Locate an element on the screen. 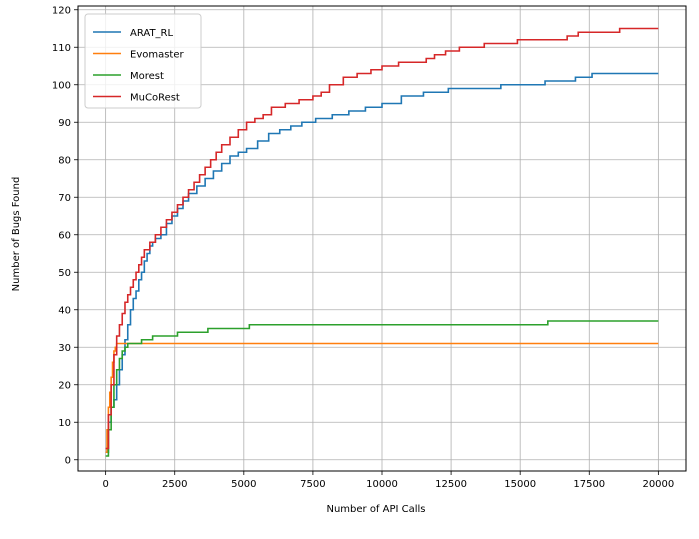 This screenshot has height=539, width=699. y-tick-label: 0 is located at coordinates (68, 460).